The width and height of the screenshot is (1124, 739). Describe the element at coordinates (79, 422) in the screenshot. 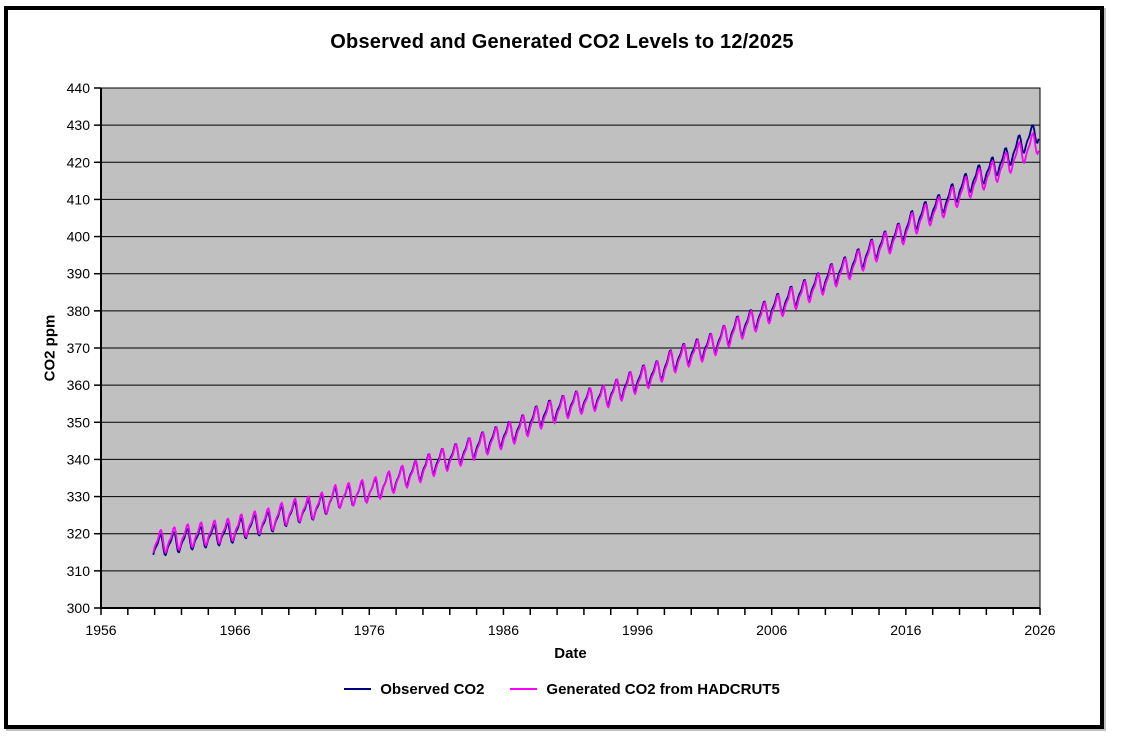

I see `y-tick-label: 350` at that location.